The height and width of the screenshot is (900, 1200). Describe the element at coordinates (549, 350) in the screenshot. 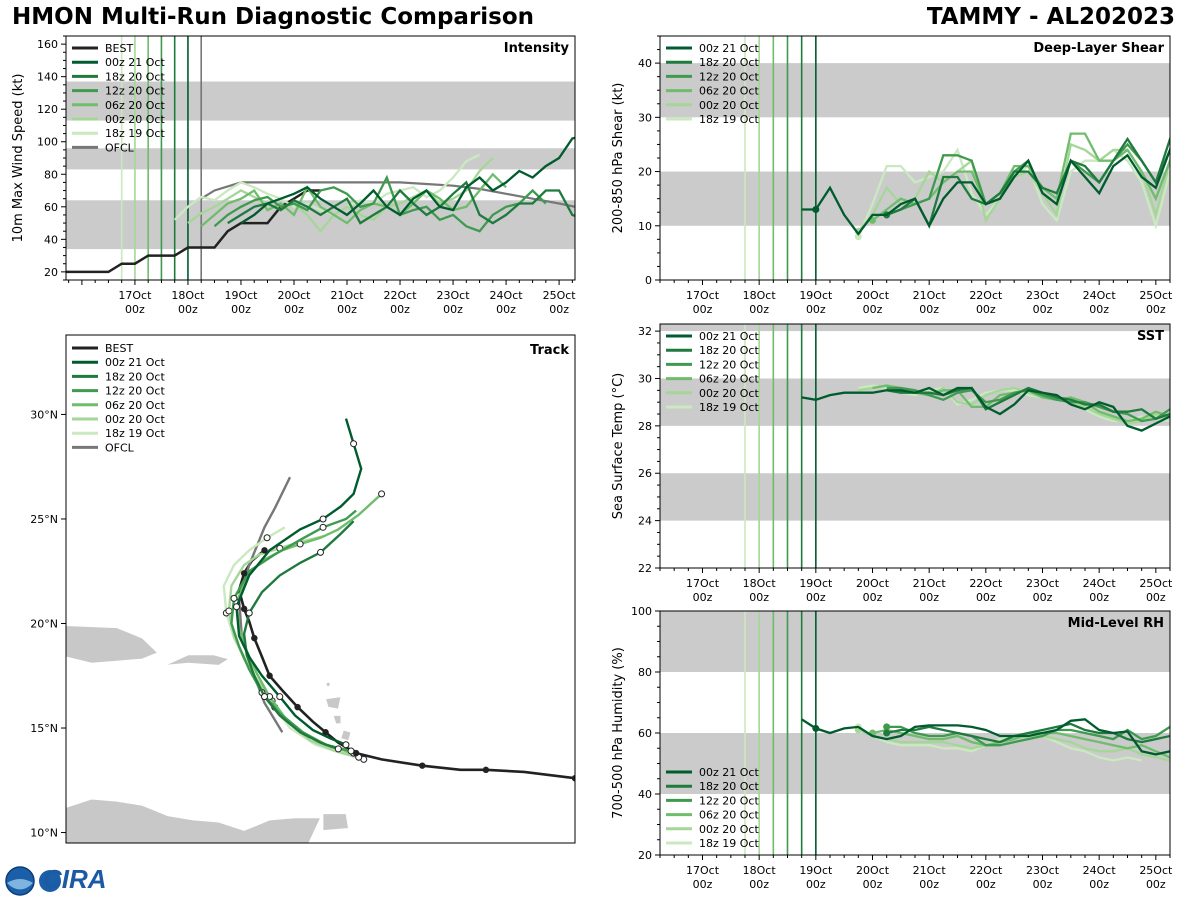

I see `panel-title: Track` at that location.